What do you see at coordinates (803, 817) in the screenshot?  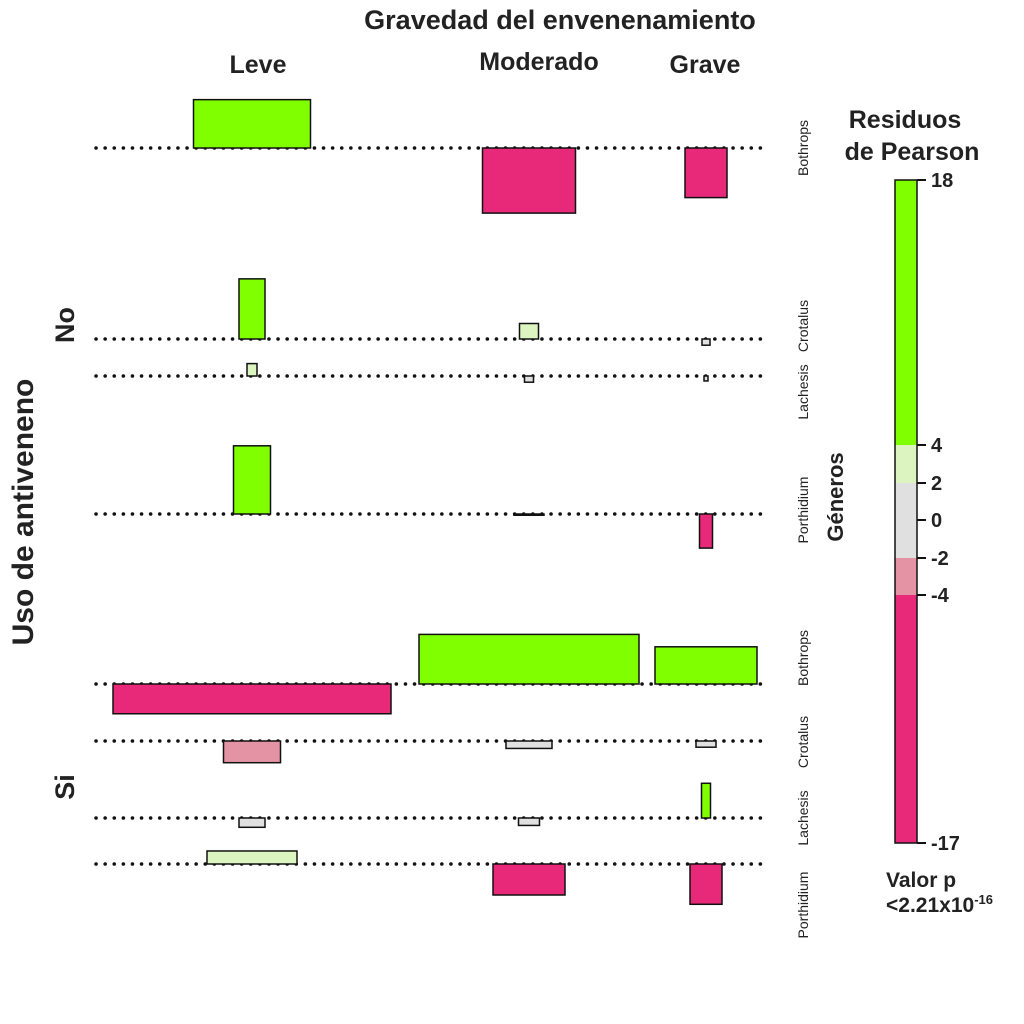 I see `genus-label-si-lachesis: Lachesis` at bounding box center [803, 817].